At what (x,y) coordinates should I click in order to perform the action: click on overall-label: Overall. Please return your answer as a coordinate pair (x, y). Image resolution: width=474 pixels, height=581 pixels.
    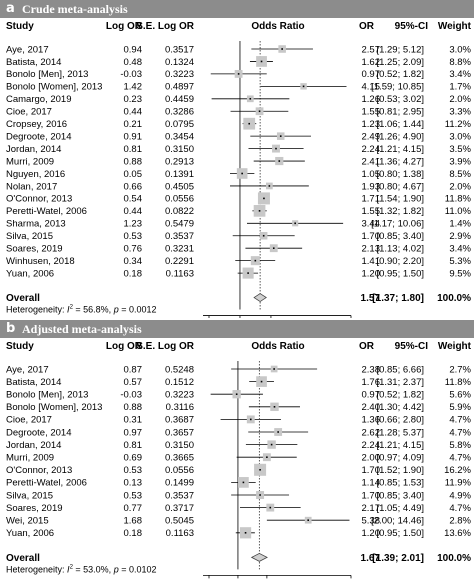
    Looking at the image, I should click on (23, 298).